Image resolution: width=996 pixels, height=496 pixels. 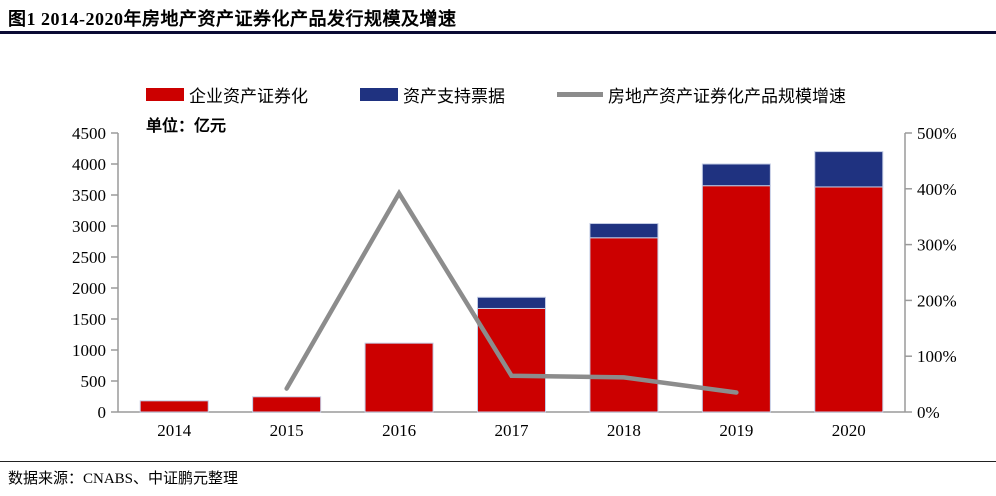 What do you see at coordinates (89, 133) in the screenshot?
I see `left-tick-label: 4500` at bounding box center [89, 133].